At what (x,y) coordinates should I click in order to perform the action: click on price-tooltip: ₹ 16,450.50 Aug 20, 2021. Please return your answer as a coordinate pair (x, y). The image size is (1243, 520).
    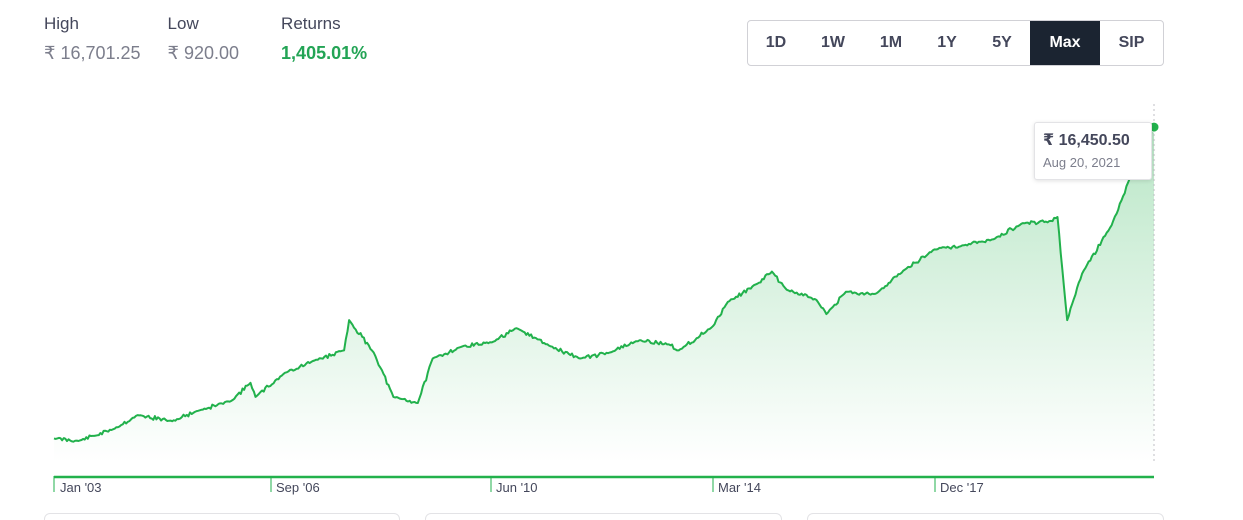
    Looking at the image, I should click on (1093, 151).